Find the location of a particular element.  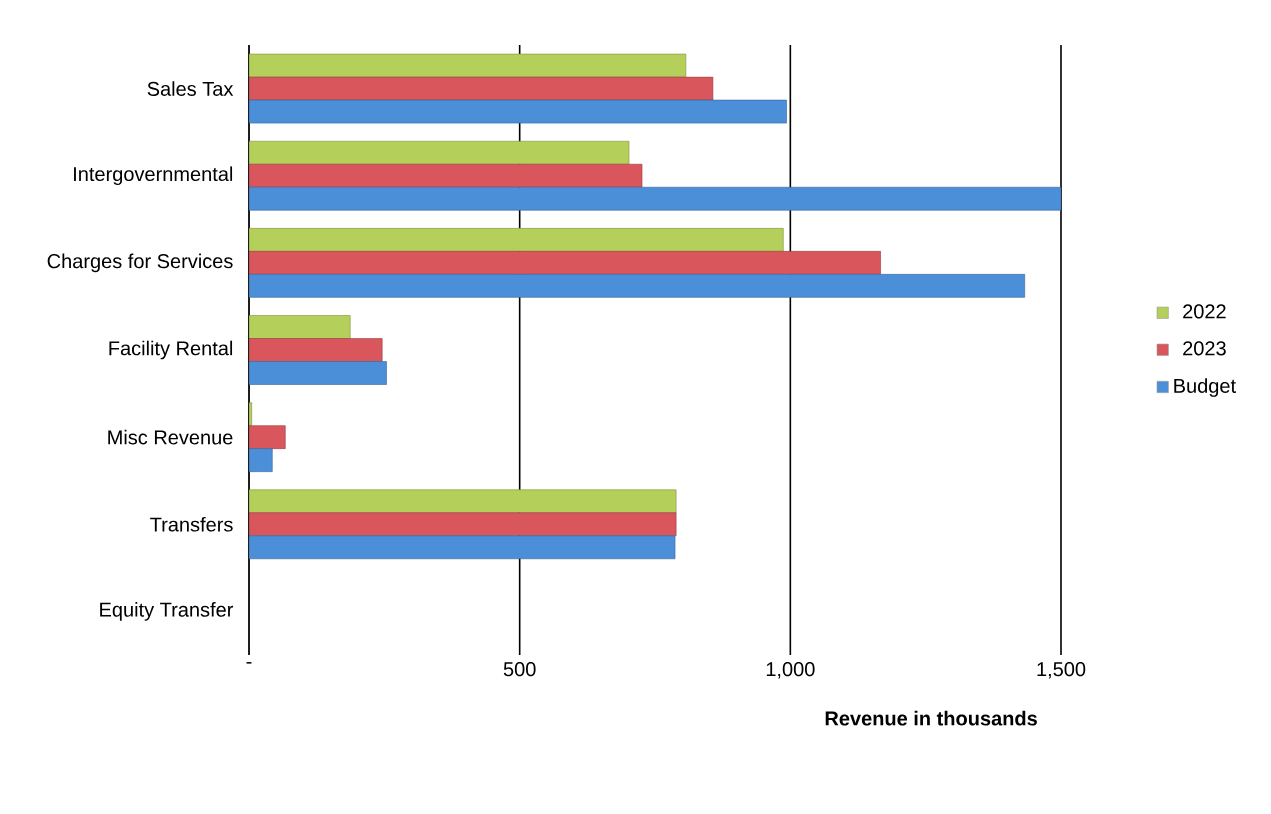

x-tick-label: 1,500 is located at coordinates (1061, 670).